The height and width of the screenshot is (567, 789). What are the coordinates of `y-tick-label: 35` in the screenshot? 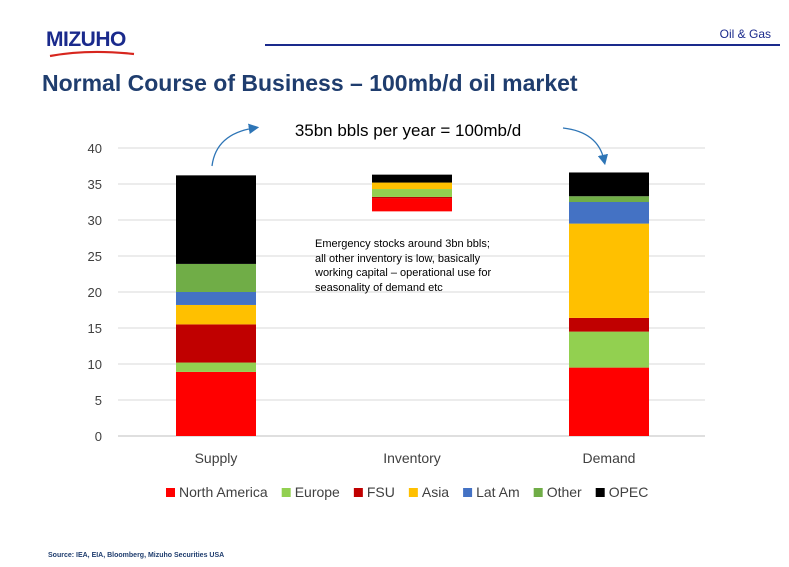 It's located at (95, 184).